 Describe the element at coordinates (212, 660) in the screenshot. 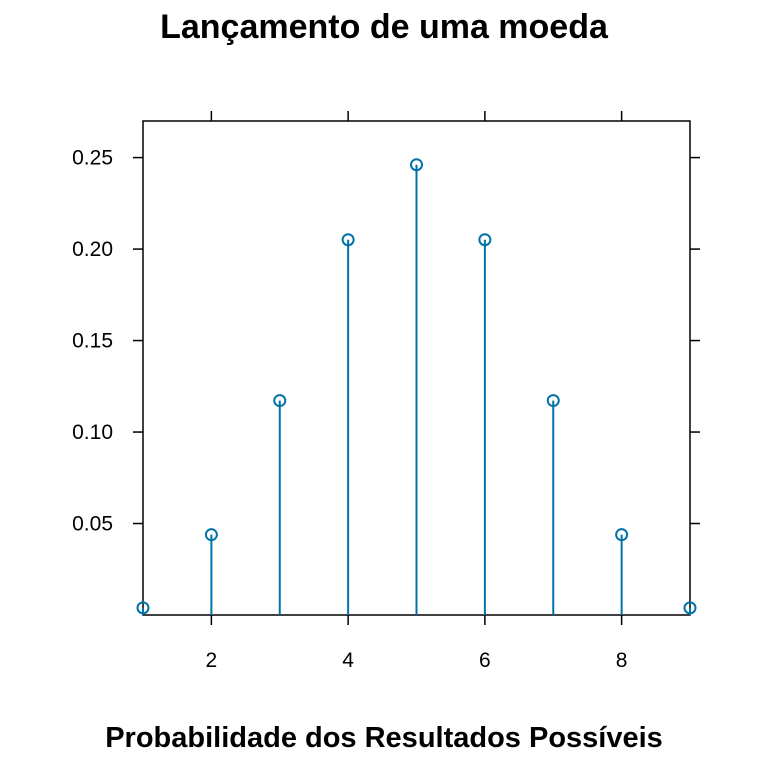

I see `x-tick-label: 2` at that location.